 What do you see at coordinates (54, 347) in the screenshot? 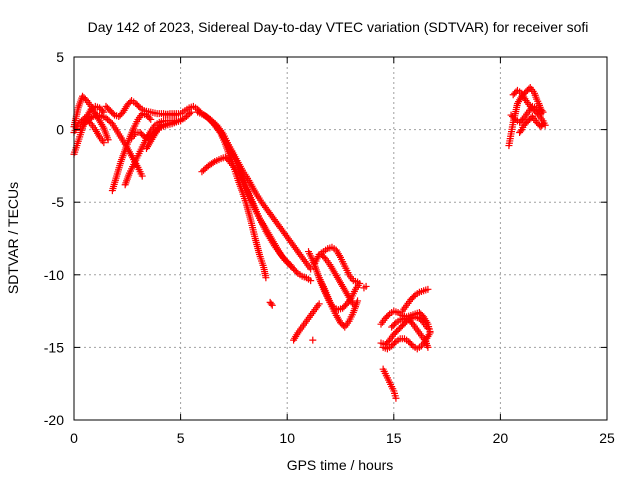
I see `y-tick-label: -15` at bounding box center [54, 347].